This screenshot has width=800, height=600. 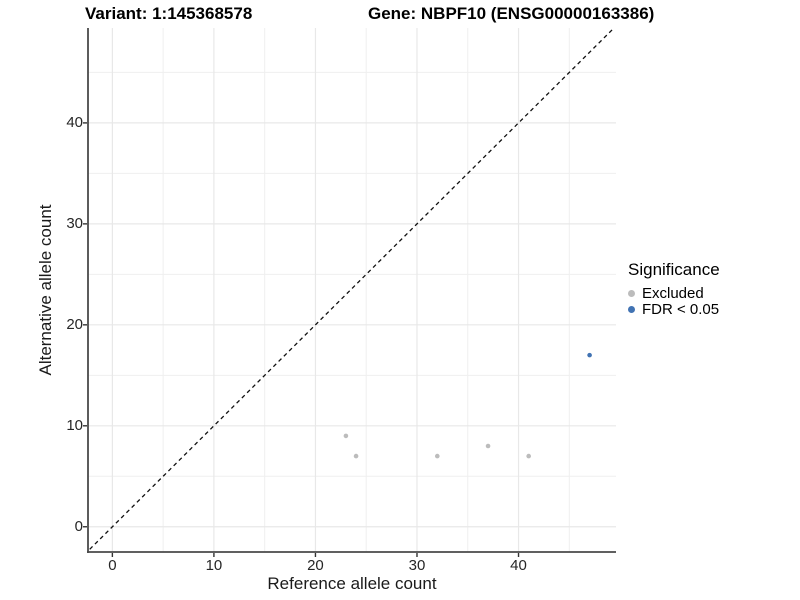 What do you see at coordinates (45, 290) in the screenshot?
I see `y-axis-label: Alternative allele count` at bounding box center [45, 290].